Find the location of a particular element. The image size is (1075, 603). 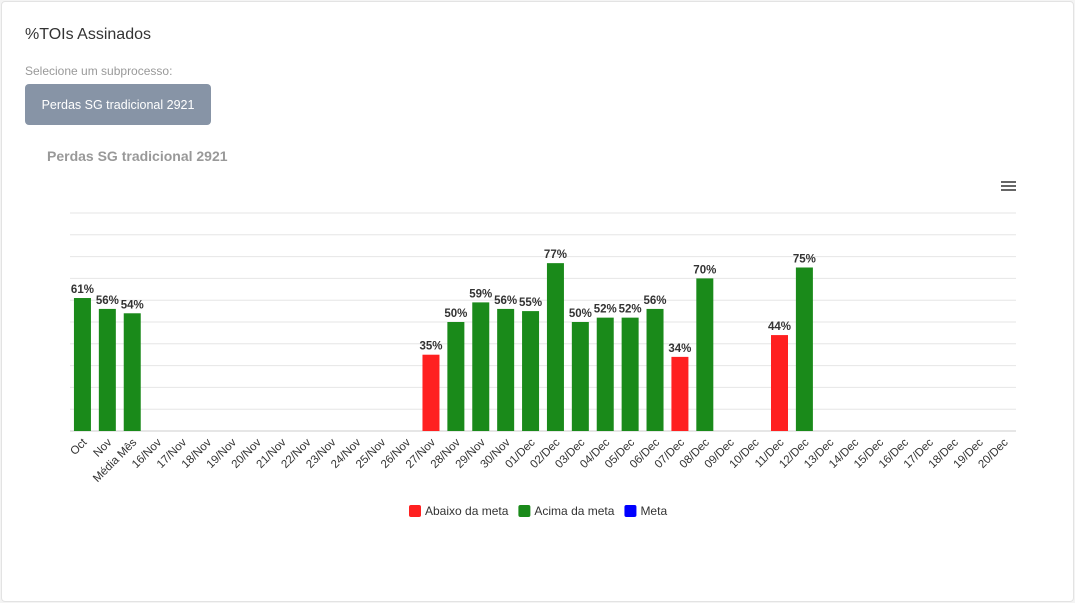

chart-title: Perdas SG tradicional 2921 is located at coordinates (137, 156).